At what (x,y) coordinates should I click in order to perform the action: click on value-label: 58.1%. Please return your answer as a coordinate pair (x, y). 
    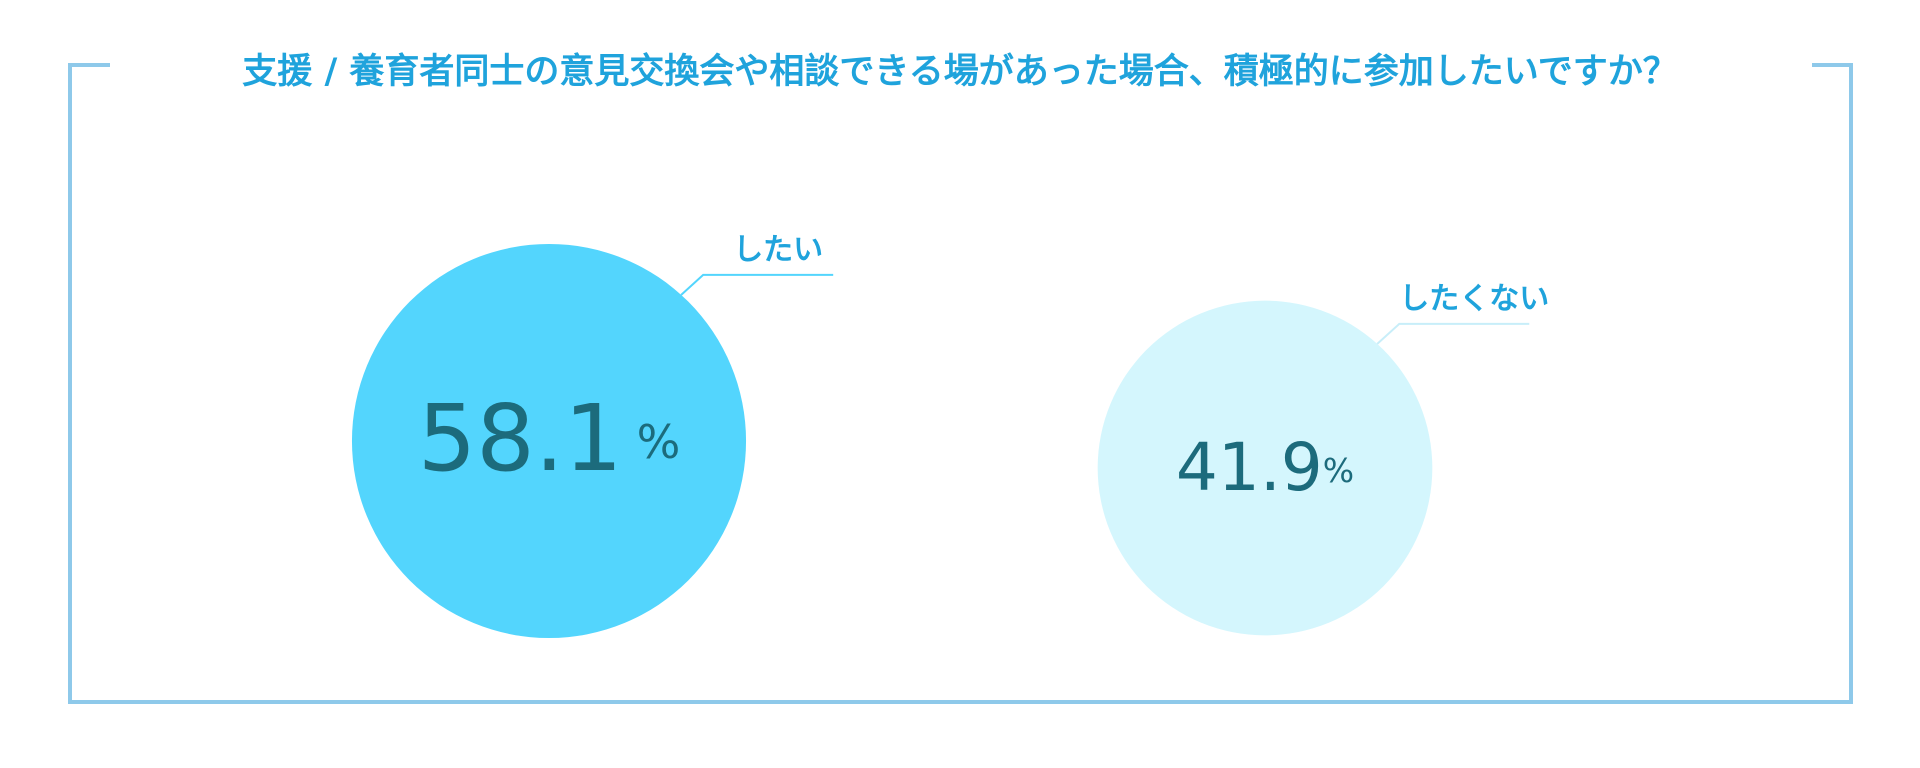
    Looking at the image, I should click on (549, 438).